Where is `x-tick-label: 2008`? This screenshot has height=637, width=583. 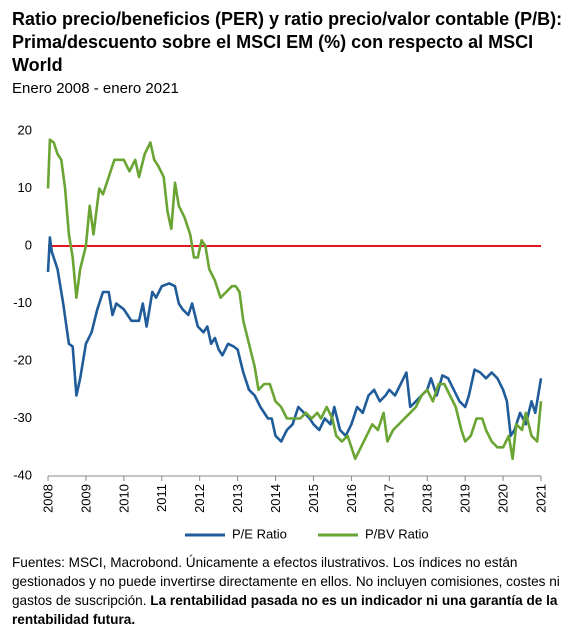
x-tick-label: 2008 is located at coordinates (47, 498).